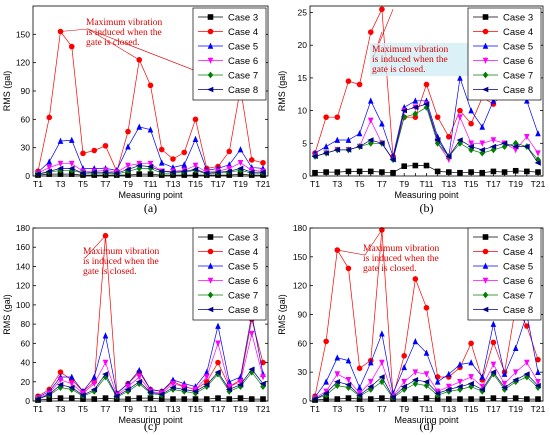 This screenshot has width=550, height=435. What do you see at coordinates (173, 184) in the screenshot?
I see `x-tick-label-a-6: T13` at bounding box center [173, 184].